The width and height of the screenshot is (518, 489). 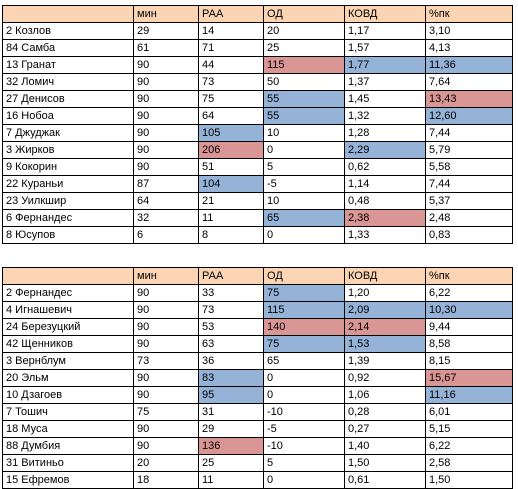 I want to click on cell-player: 18 Муса, so click(x=68, y=429).